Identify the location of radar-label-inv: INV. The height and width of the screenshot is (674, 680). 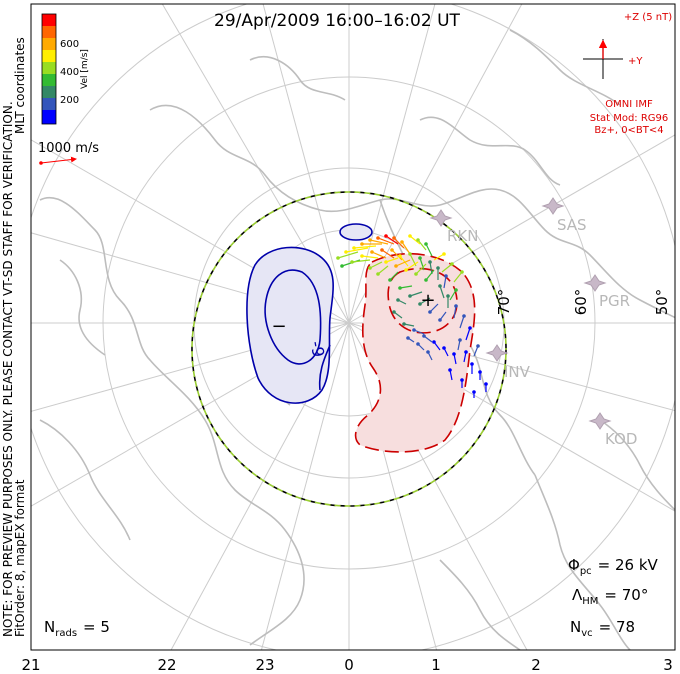
(517, 372).